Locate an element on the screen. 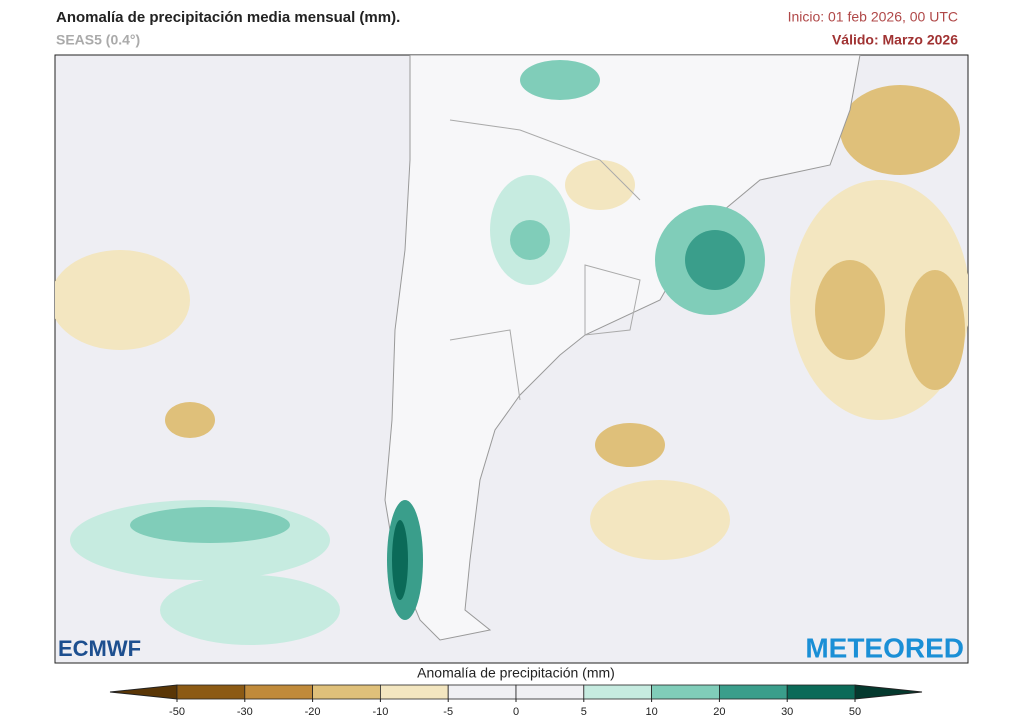 This screenshot has width=1024, height=720. colorbar-tick-label: -5 is located at coordinates (448, 712).